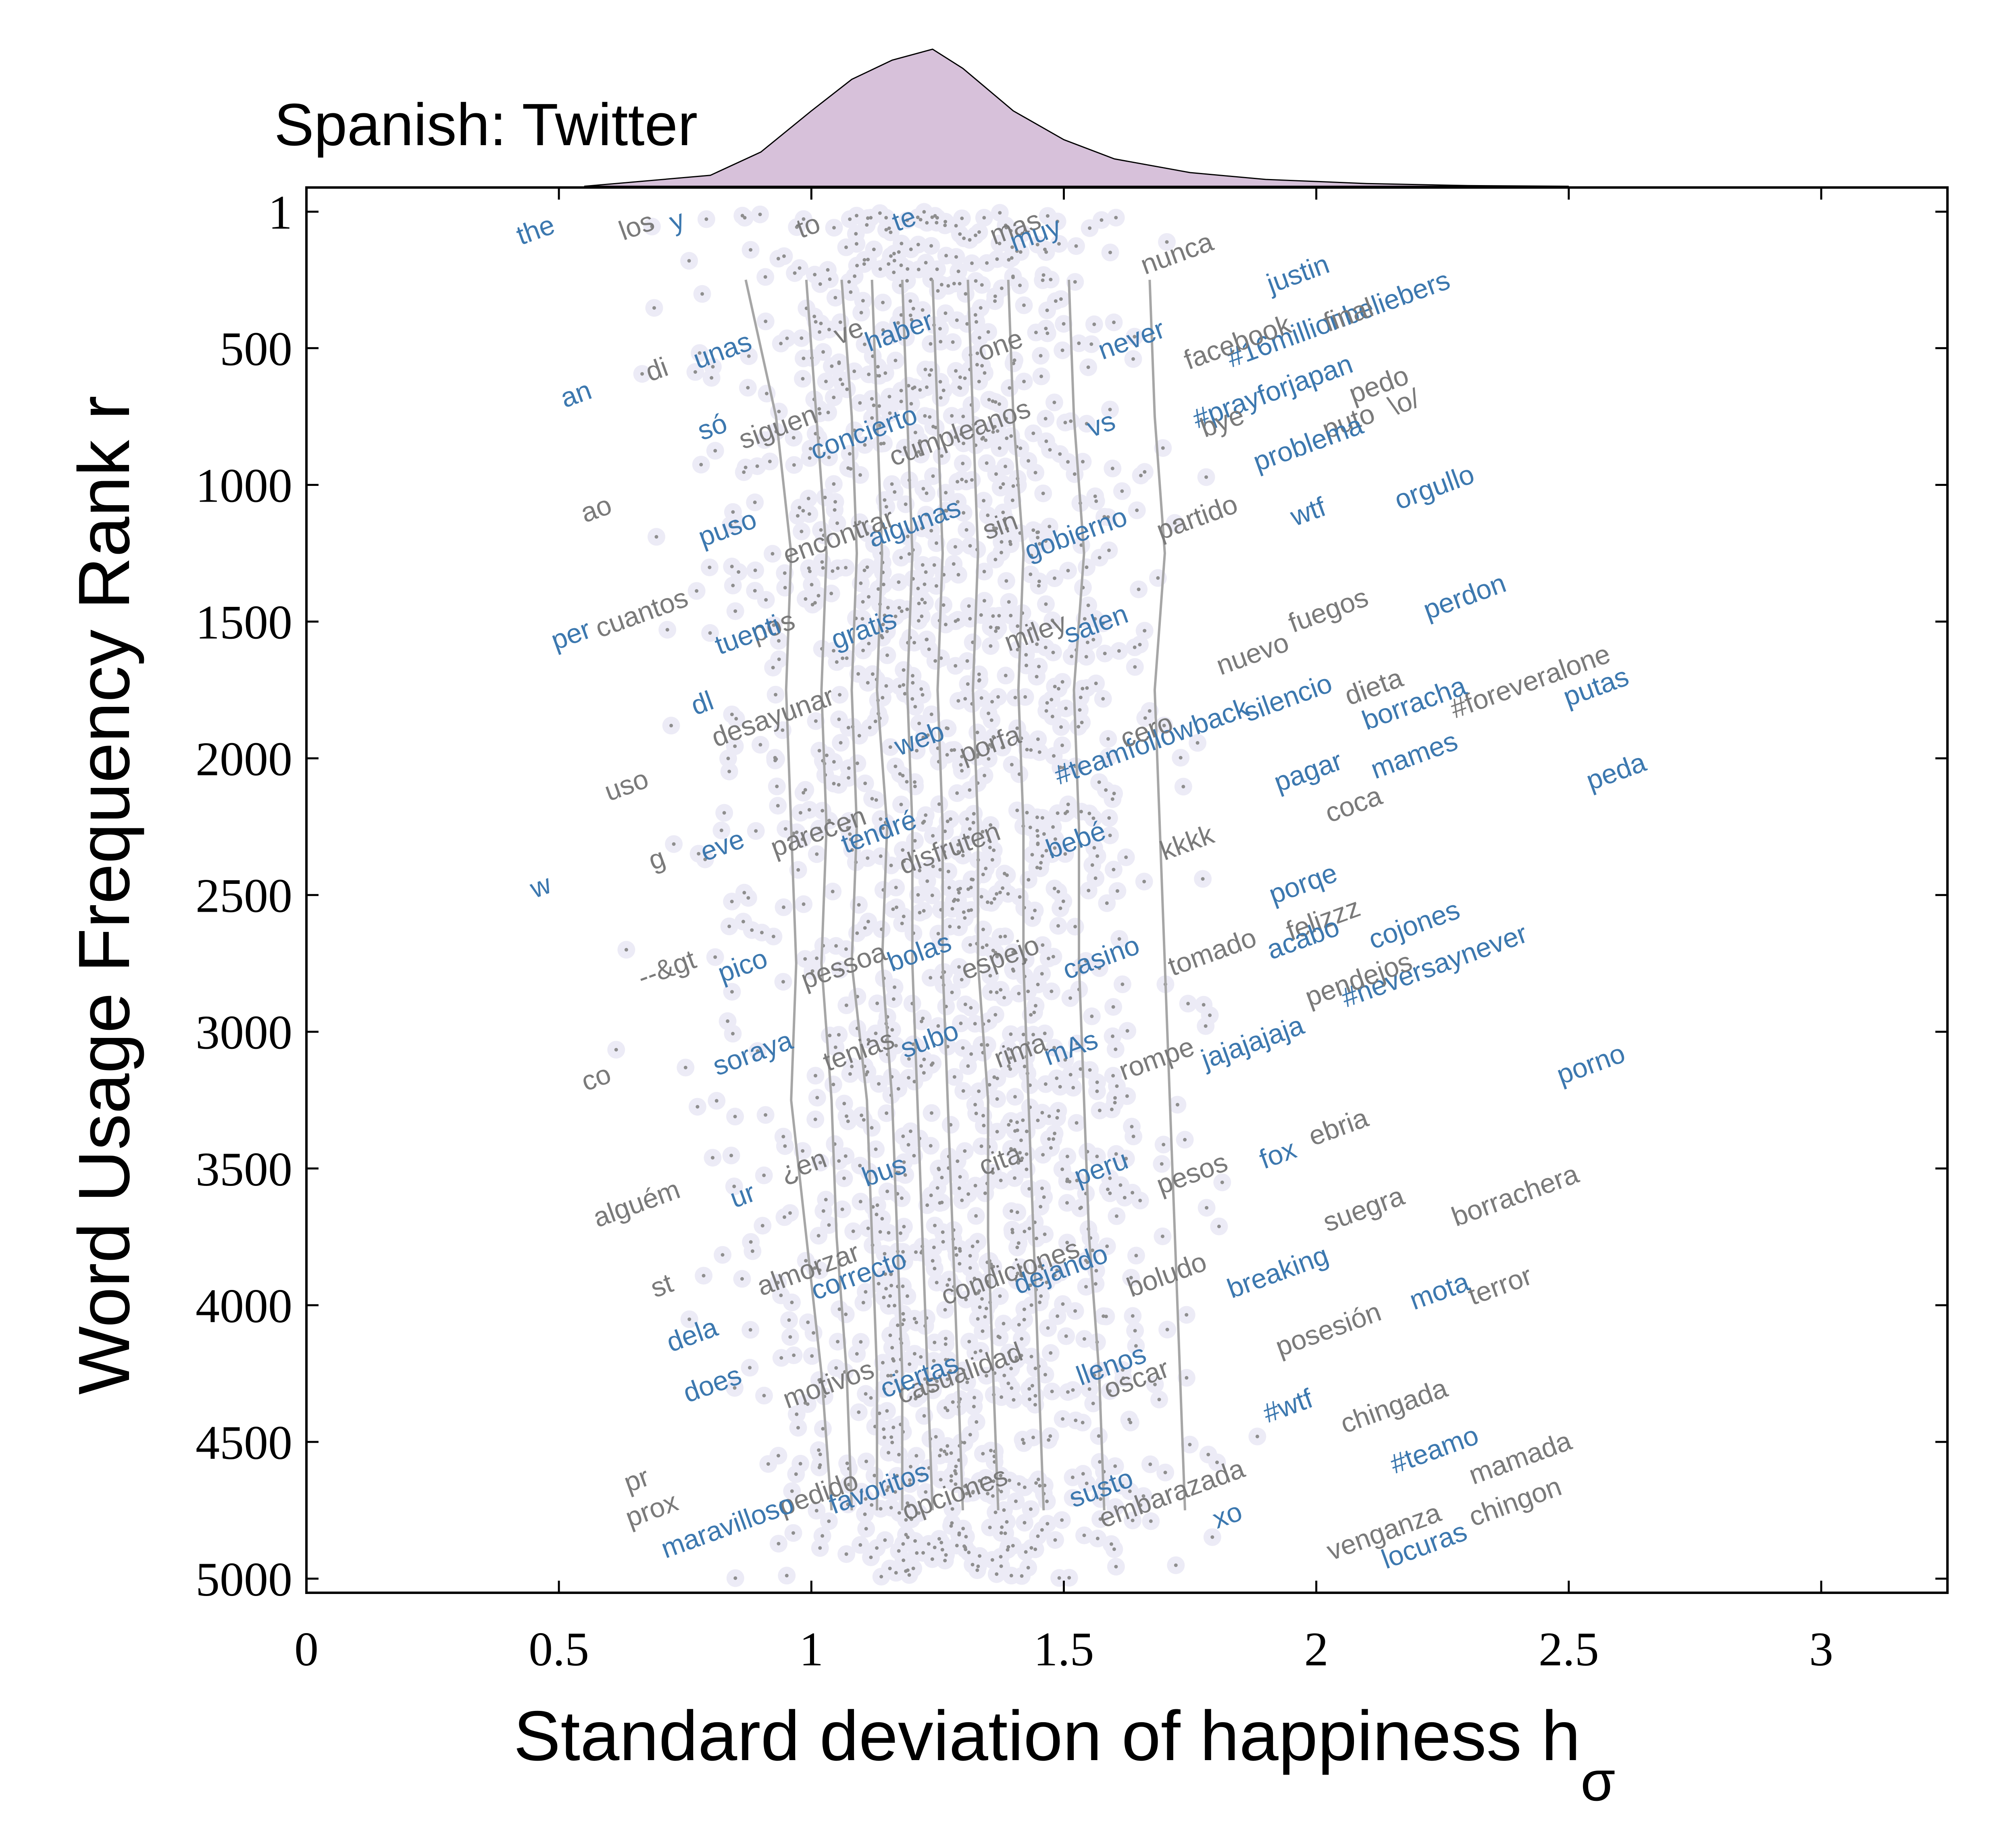 The width and height of the screenshot is (2016, 1846). Describe the element at coordinates (1252, 654) in the screenshot. I see `word-label: nuevo` at that location.